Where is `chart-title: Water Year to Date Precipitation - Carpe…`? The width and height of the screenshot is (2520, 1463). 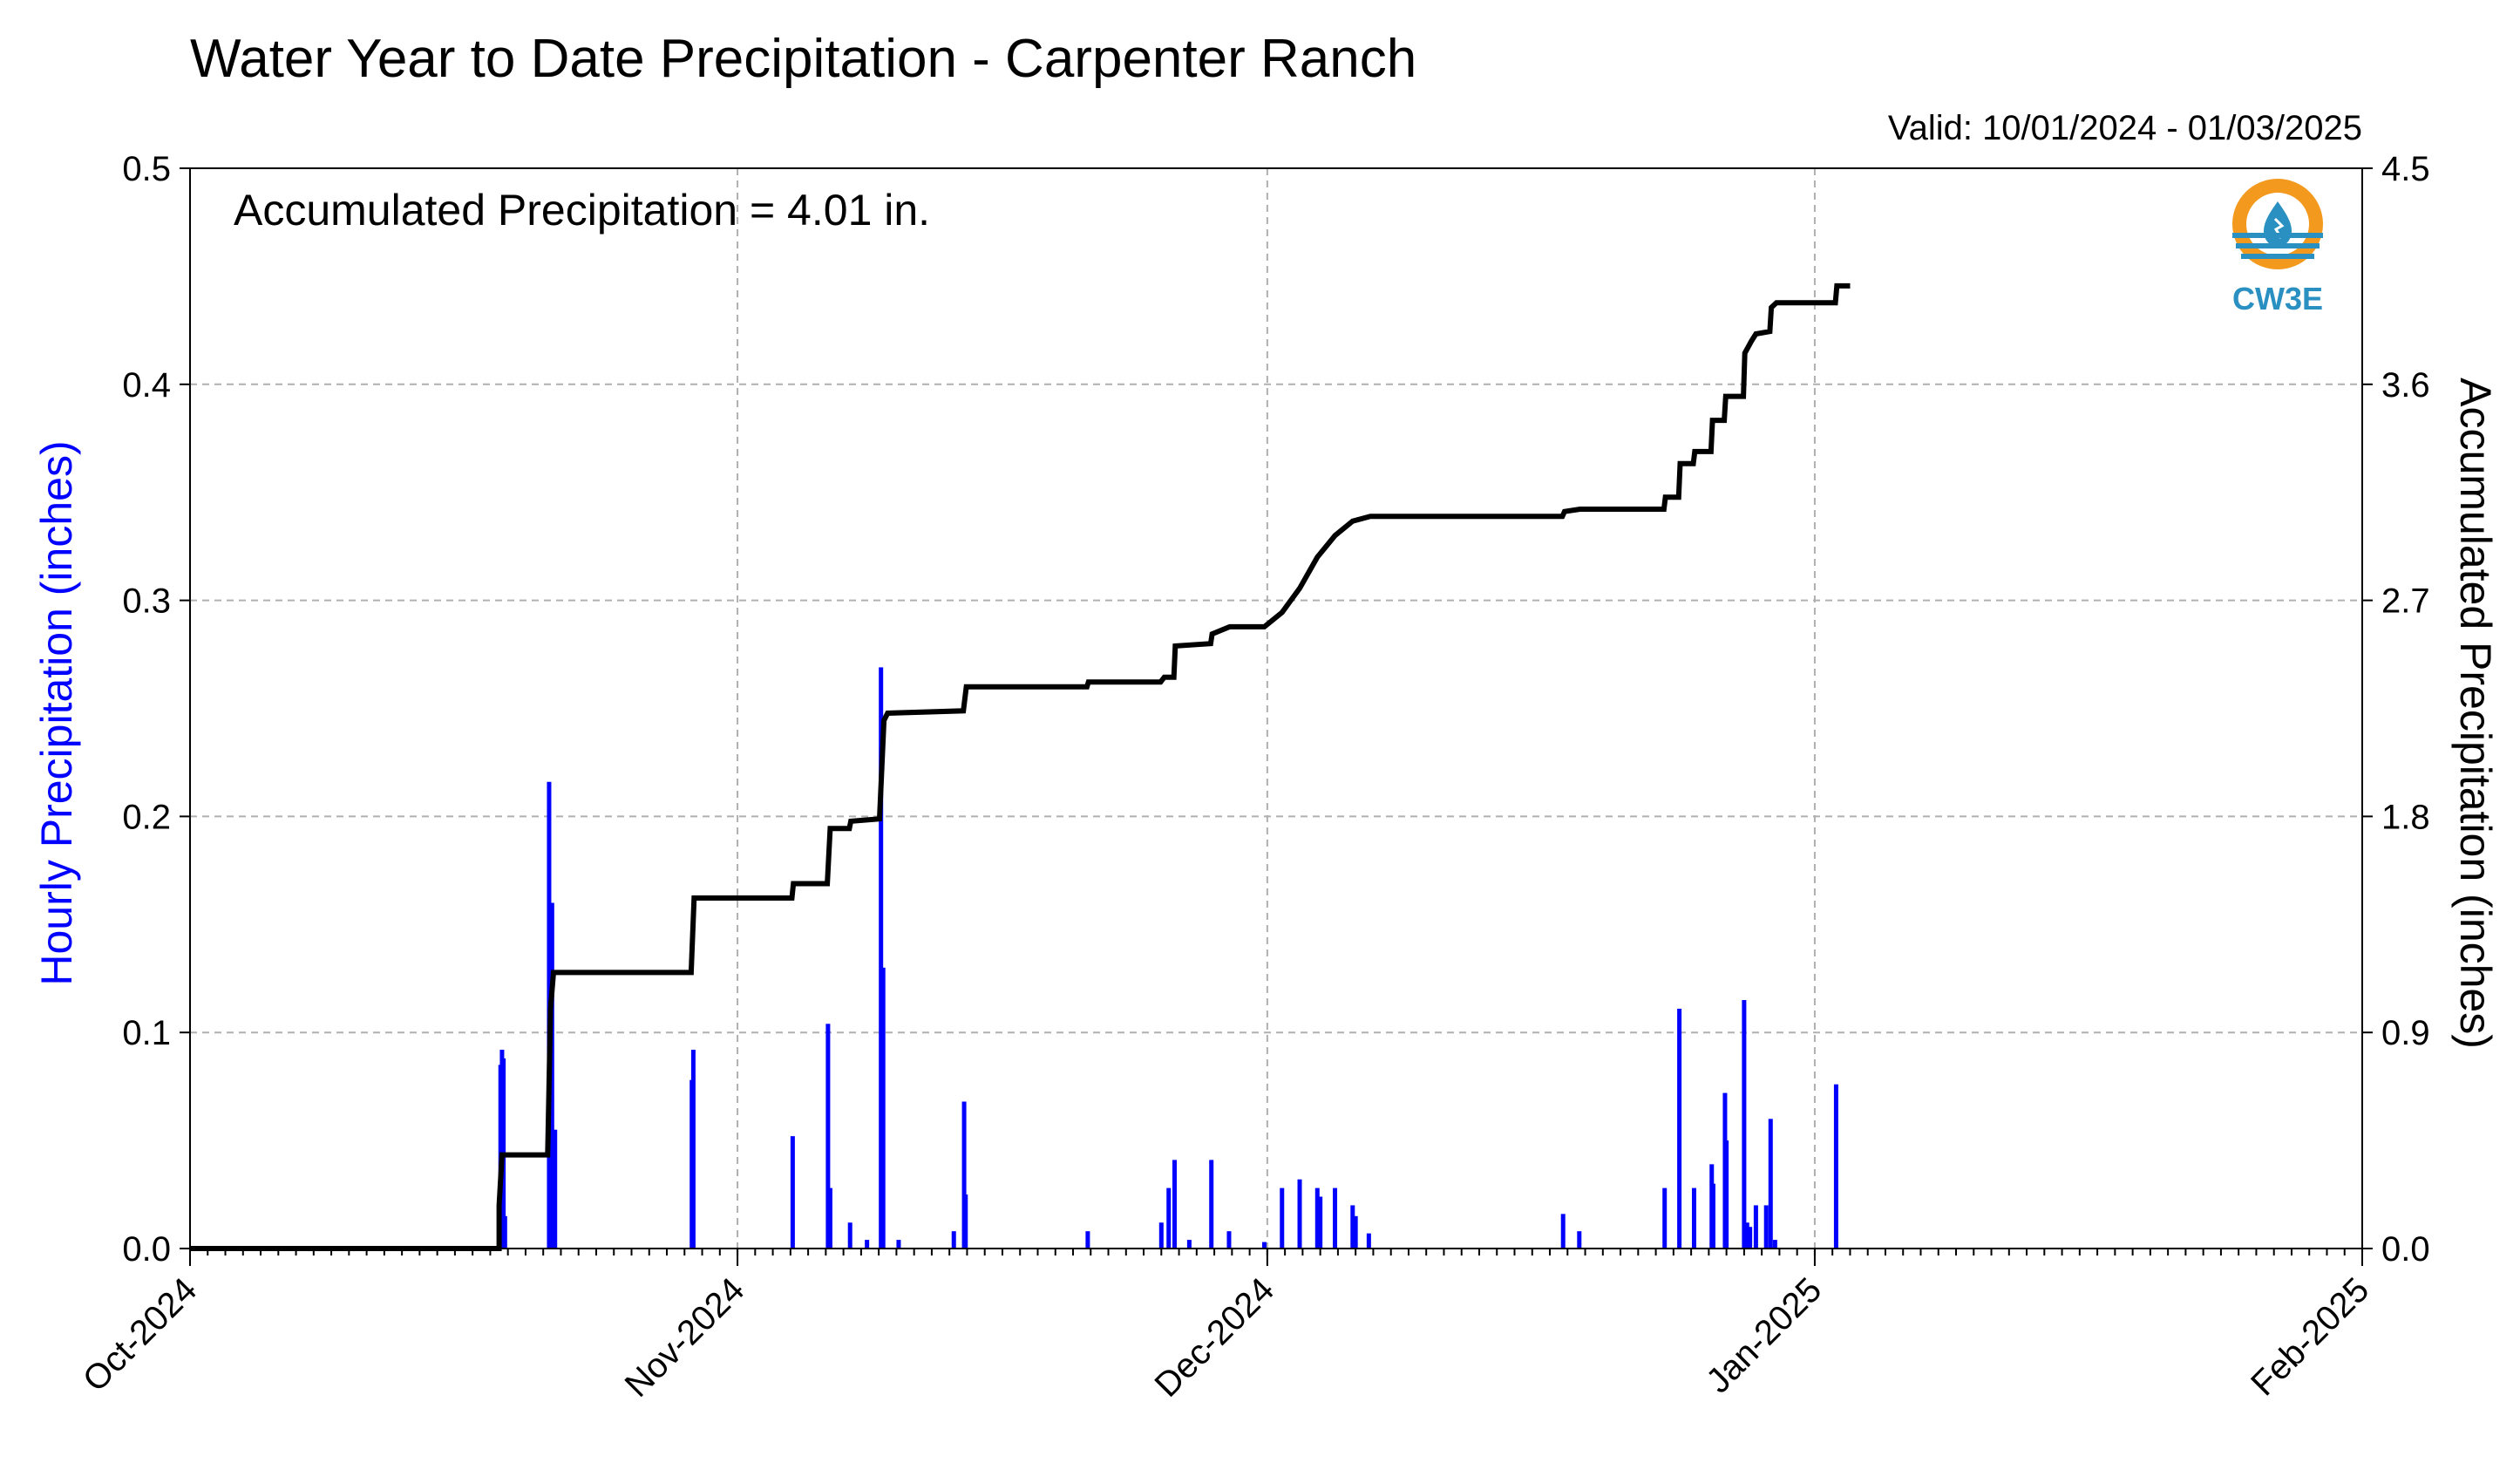
chart-title: Water Year to Date Precipitation - Carpe… is located at coordinates (803, 59).